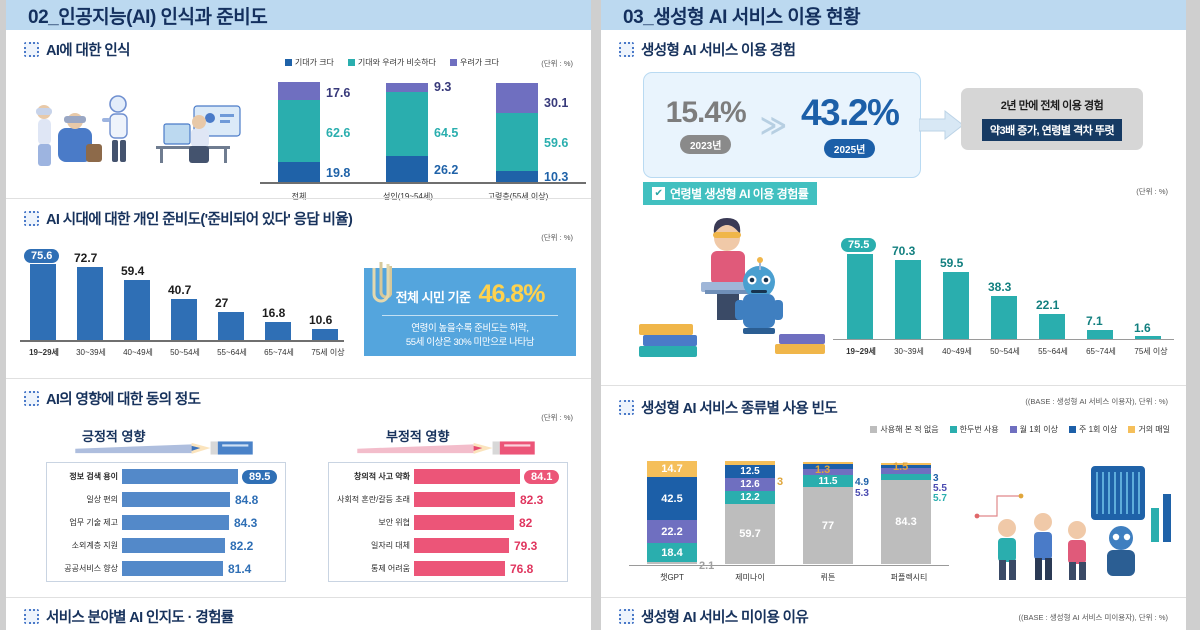 The image size is (1200, 630). Describe the element at coordinates (909, 429) in the screenshot. I see `legend-label: 사용해 본 적 없음` at that location.